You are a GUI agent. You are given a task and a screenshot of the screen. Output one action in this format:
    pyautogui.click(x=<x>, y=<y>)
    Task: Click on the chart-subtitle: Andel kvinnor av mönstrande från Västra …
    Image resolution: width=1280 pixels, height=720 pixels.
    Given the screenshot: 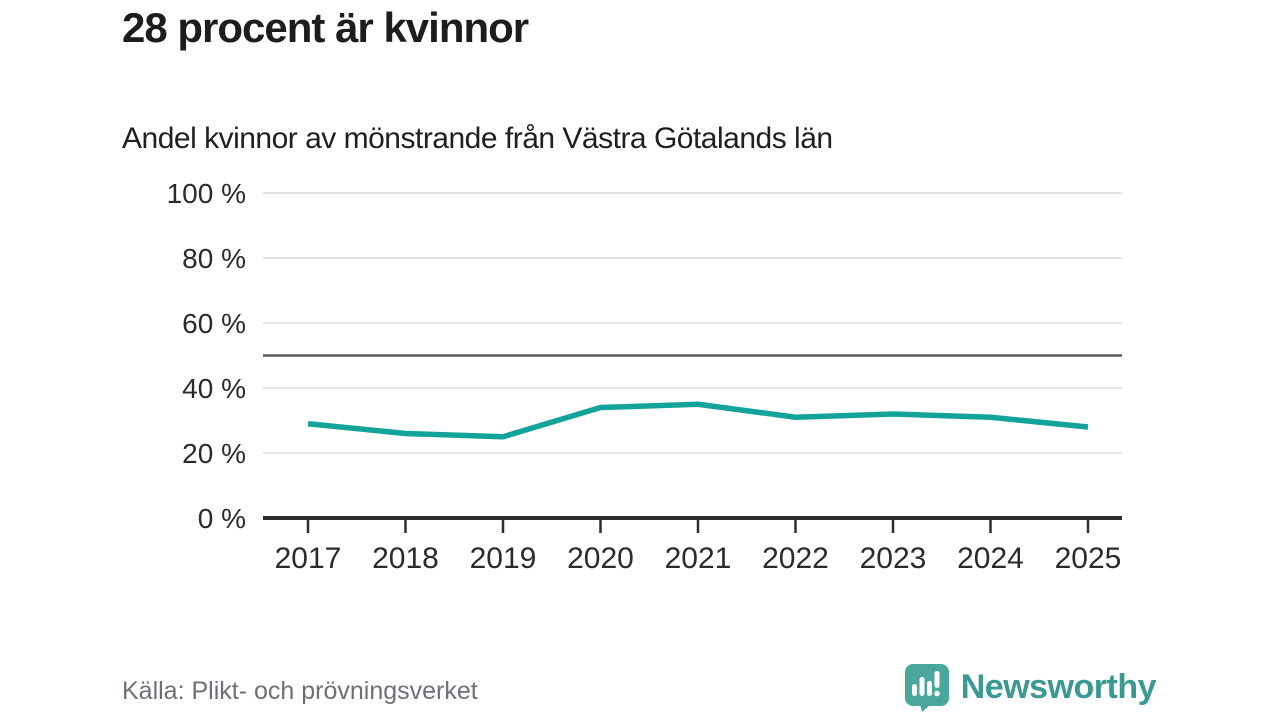 What is the action you would take?
    pyautogui.click(x=477, y=138)
    